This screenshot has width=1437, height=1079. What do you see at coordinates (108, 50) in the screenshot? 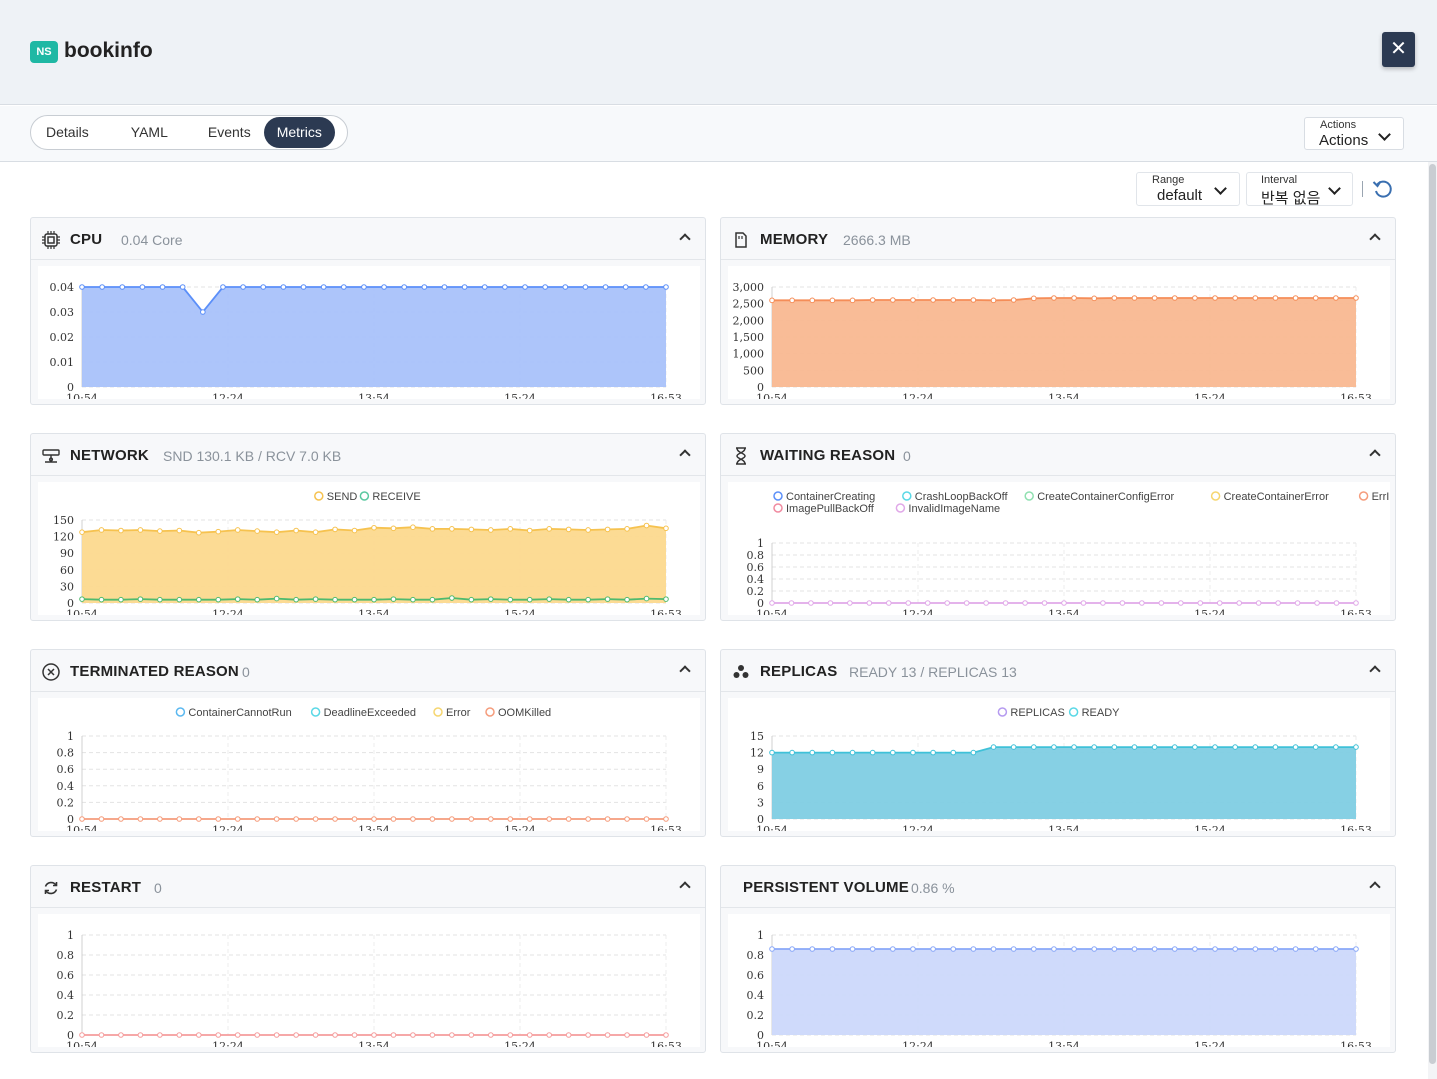
I see `page-title: bookinfo` at bounding box center [108, 50].